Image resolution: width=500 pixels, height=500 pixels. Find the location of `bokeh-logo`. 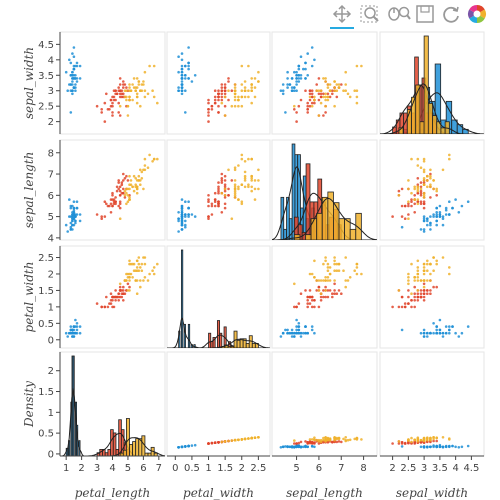

bokeh-logo is located at coordinates (477, 15).